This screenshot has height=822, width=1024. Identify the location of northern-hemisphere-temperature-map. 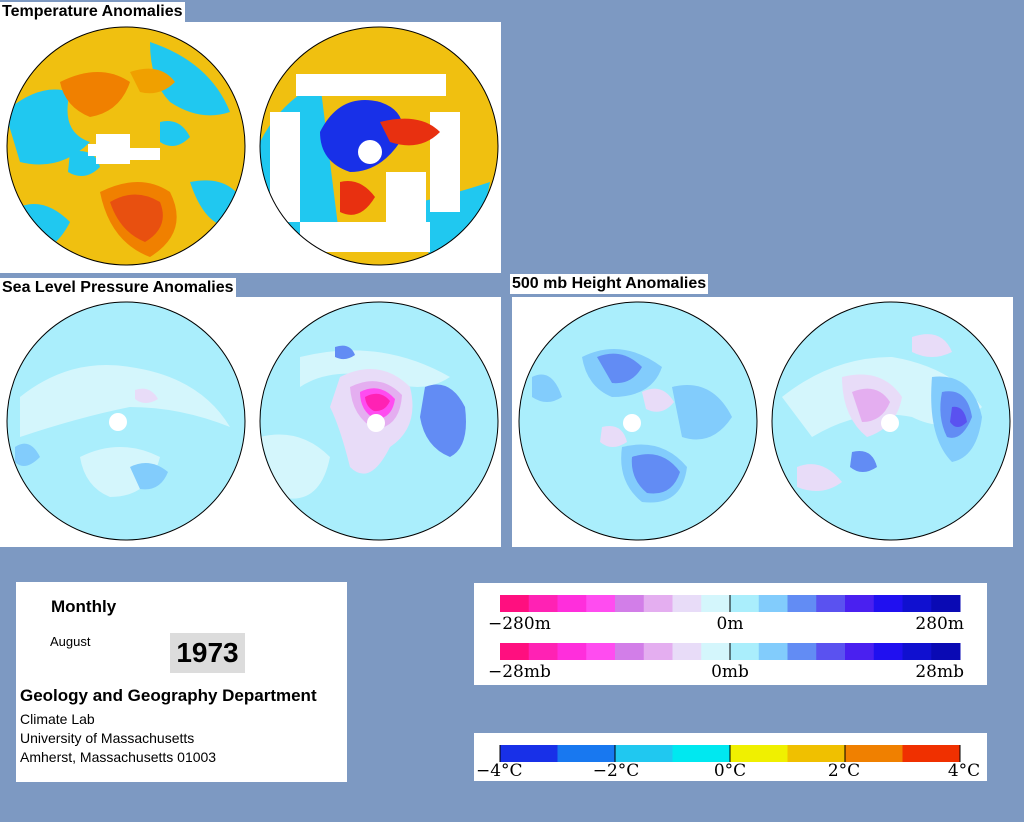
(126, 146).